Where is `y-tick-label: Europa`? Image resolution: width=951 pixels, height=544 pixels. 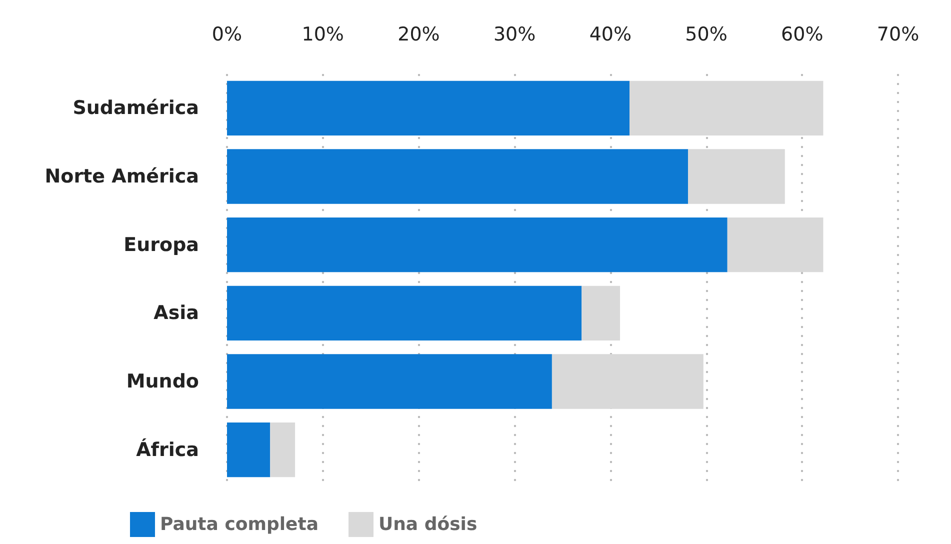 y-tick-label: Europa is located at coordinates (161, 245).